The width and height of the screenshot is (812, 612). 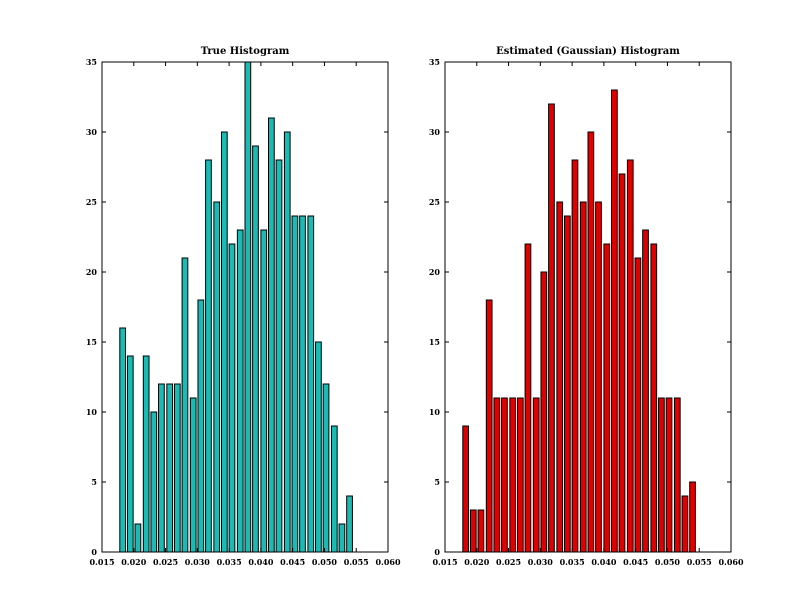 What do you see at coordinates (245, 51) in the screenshot?
I see `chart-title: True Histogram` at bounding box center [245, 51].